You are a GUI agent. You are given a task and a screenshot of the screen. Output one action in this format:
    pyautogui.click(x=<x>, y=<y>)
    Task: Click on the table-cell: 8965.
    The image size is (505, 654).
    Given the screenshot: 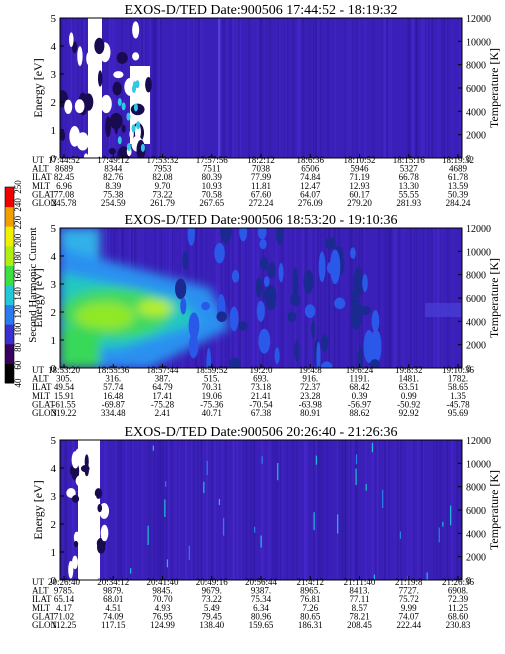 What is the action you would take?
    pyautogui.click(x=310, y=591)
    